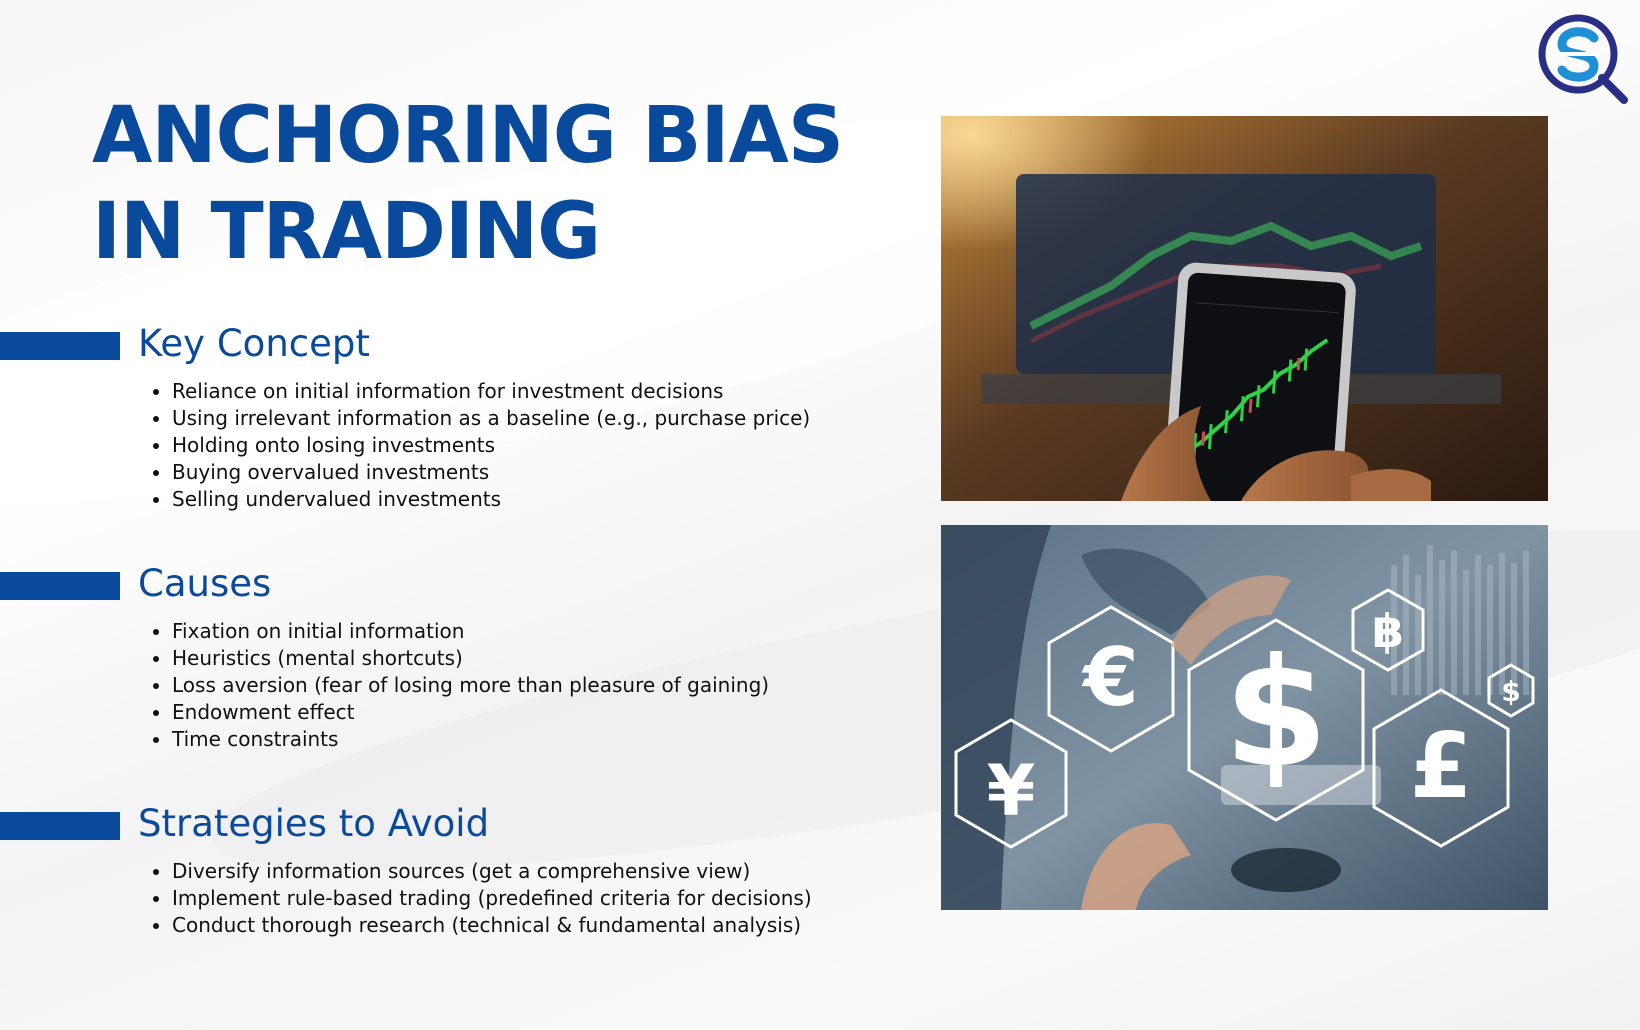 The image size is (1640, 1030). Describe the element at coordinates (254, 343) in the screenshot. I see `section-heading: Key Concept` at that location.